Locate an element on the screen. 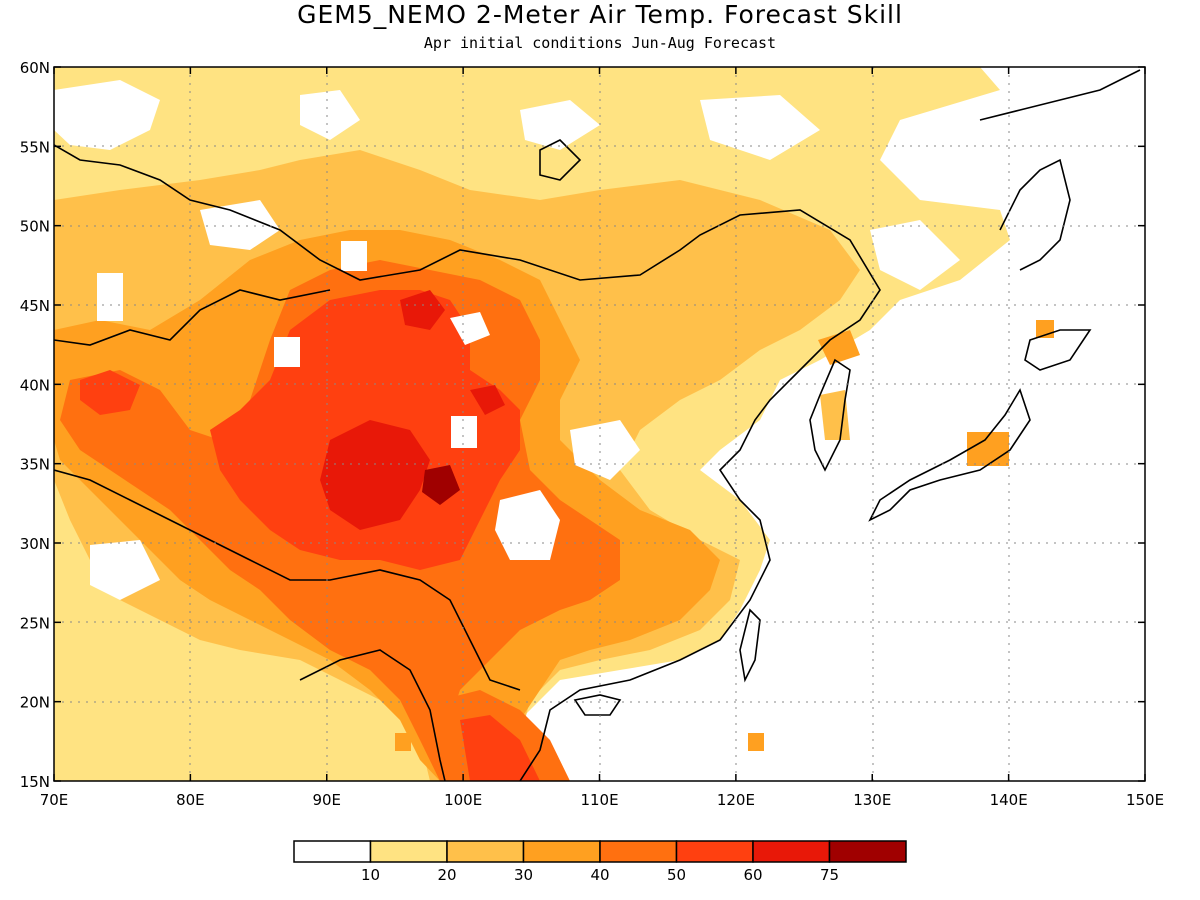  lat-tick-label: 20N is located at coordinates (35, 703).